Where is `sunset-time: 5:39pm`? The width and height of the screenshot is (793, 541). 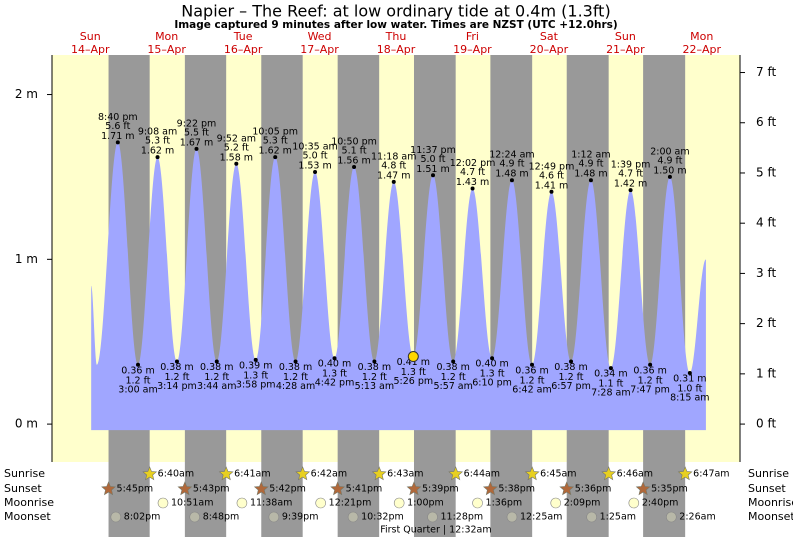
sunset-time: 5:39pm is located at coordinates (440, 489).